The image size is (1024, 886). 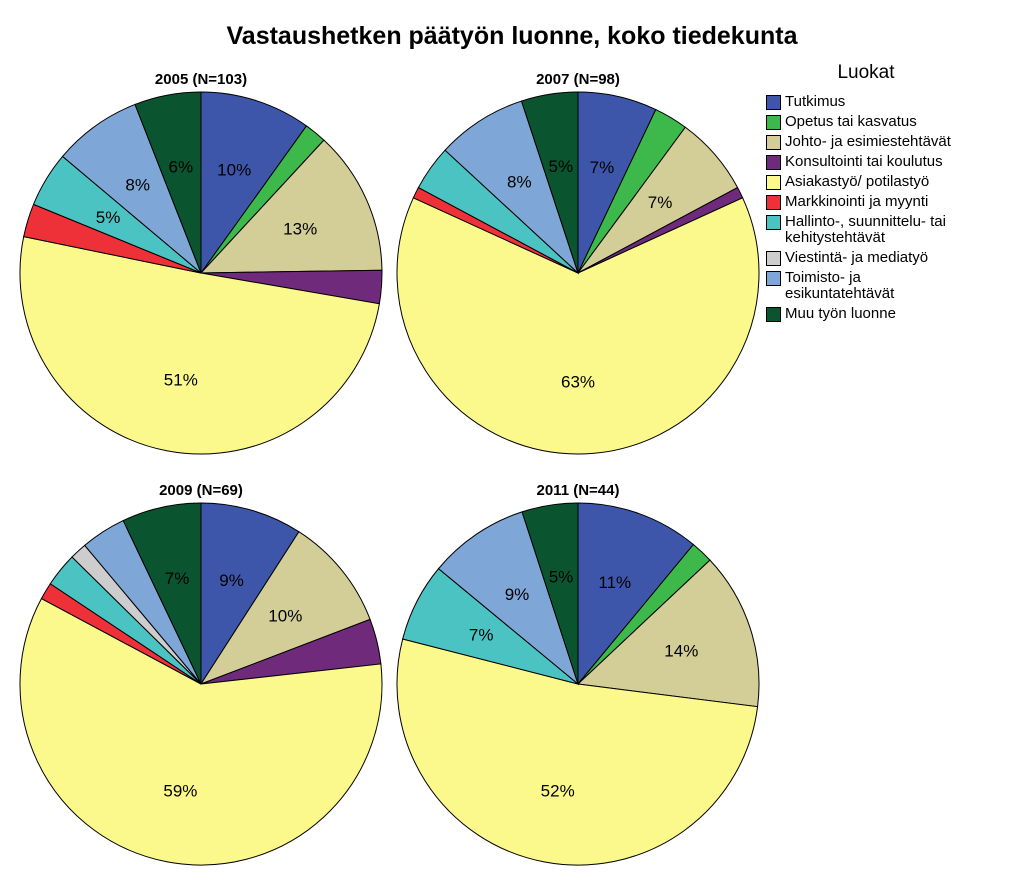 I want to click on pie-title: 2009 (N=69), so click(x=201, y=490).